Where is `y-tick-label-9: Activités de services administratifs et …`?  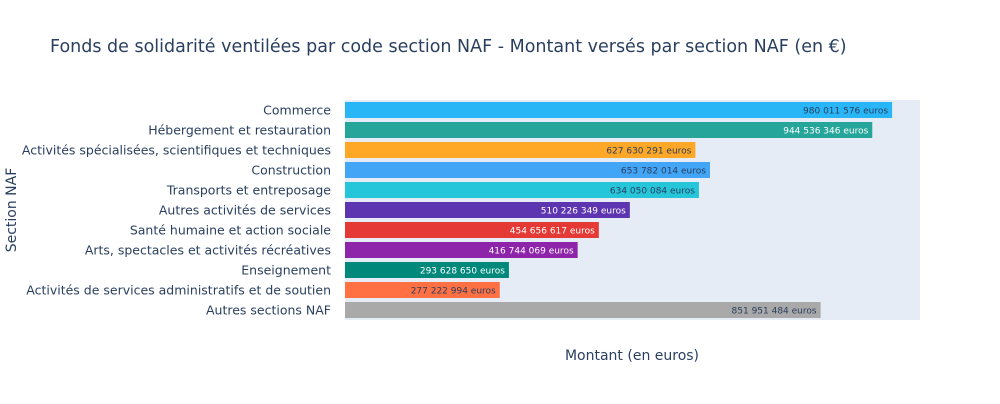 y-tick-label-9: Activités de services administratifs et … is located at coordinates (178, 290).